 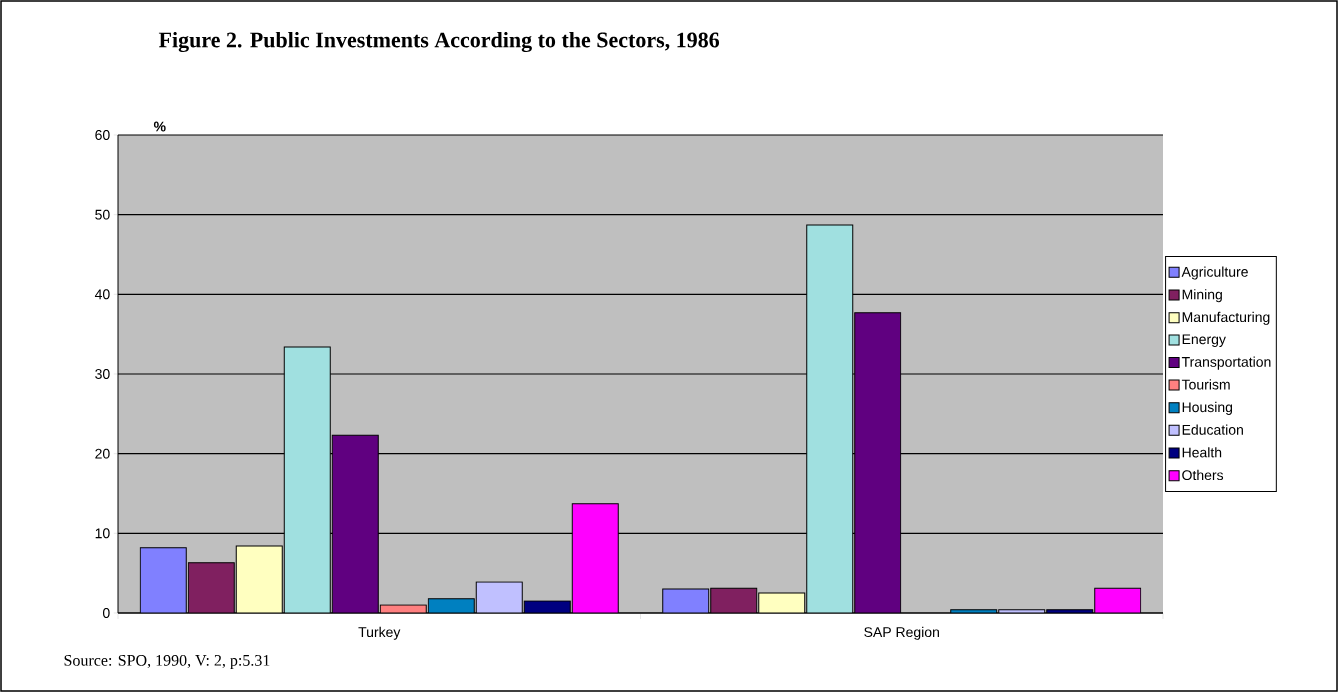 I want to click on y-tick-label: 0, so click(x=106, y=613).